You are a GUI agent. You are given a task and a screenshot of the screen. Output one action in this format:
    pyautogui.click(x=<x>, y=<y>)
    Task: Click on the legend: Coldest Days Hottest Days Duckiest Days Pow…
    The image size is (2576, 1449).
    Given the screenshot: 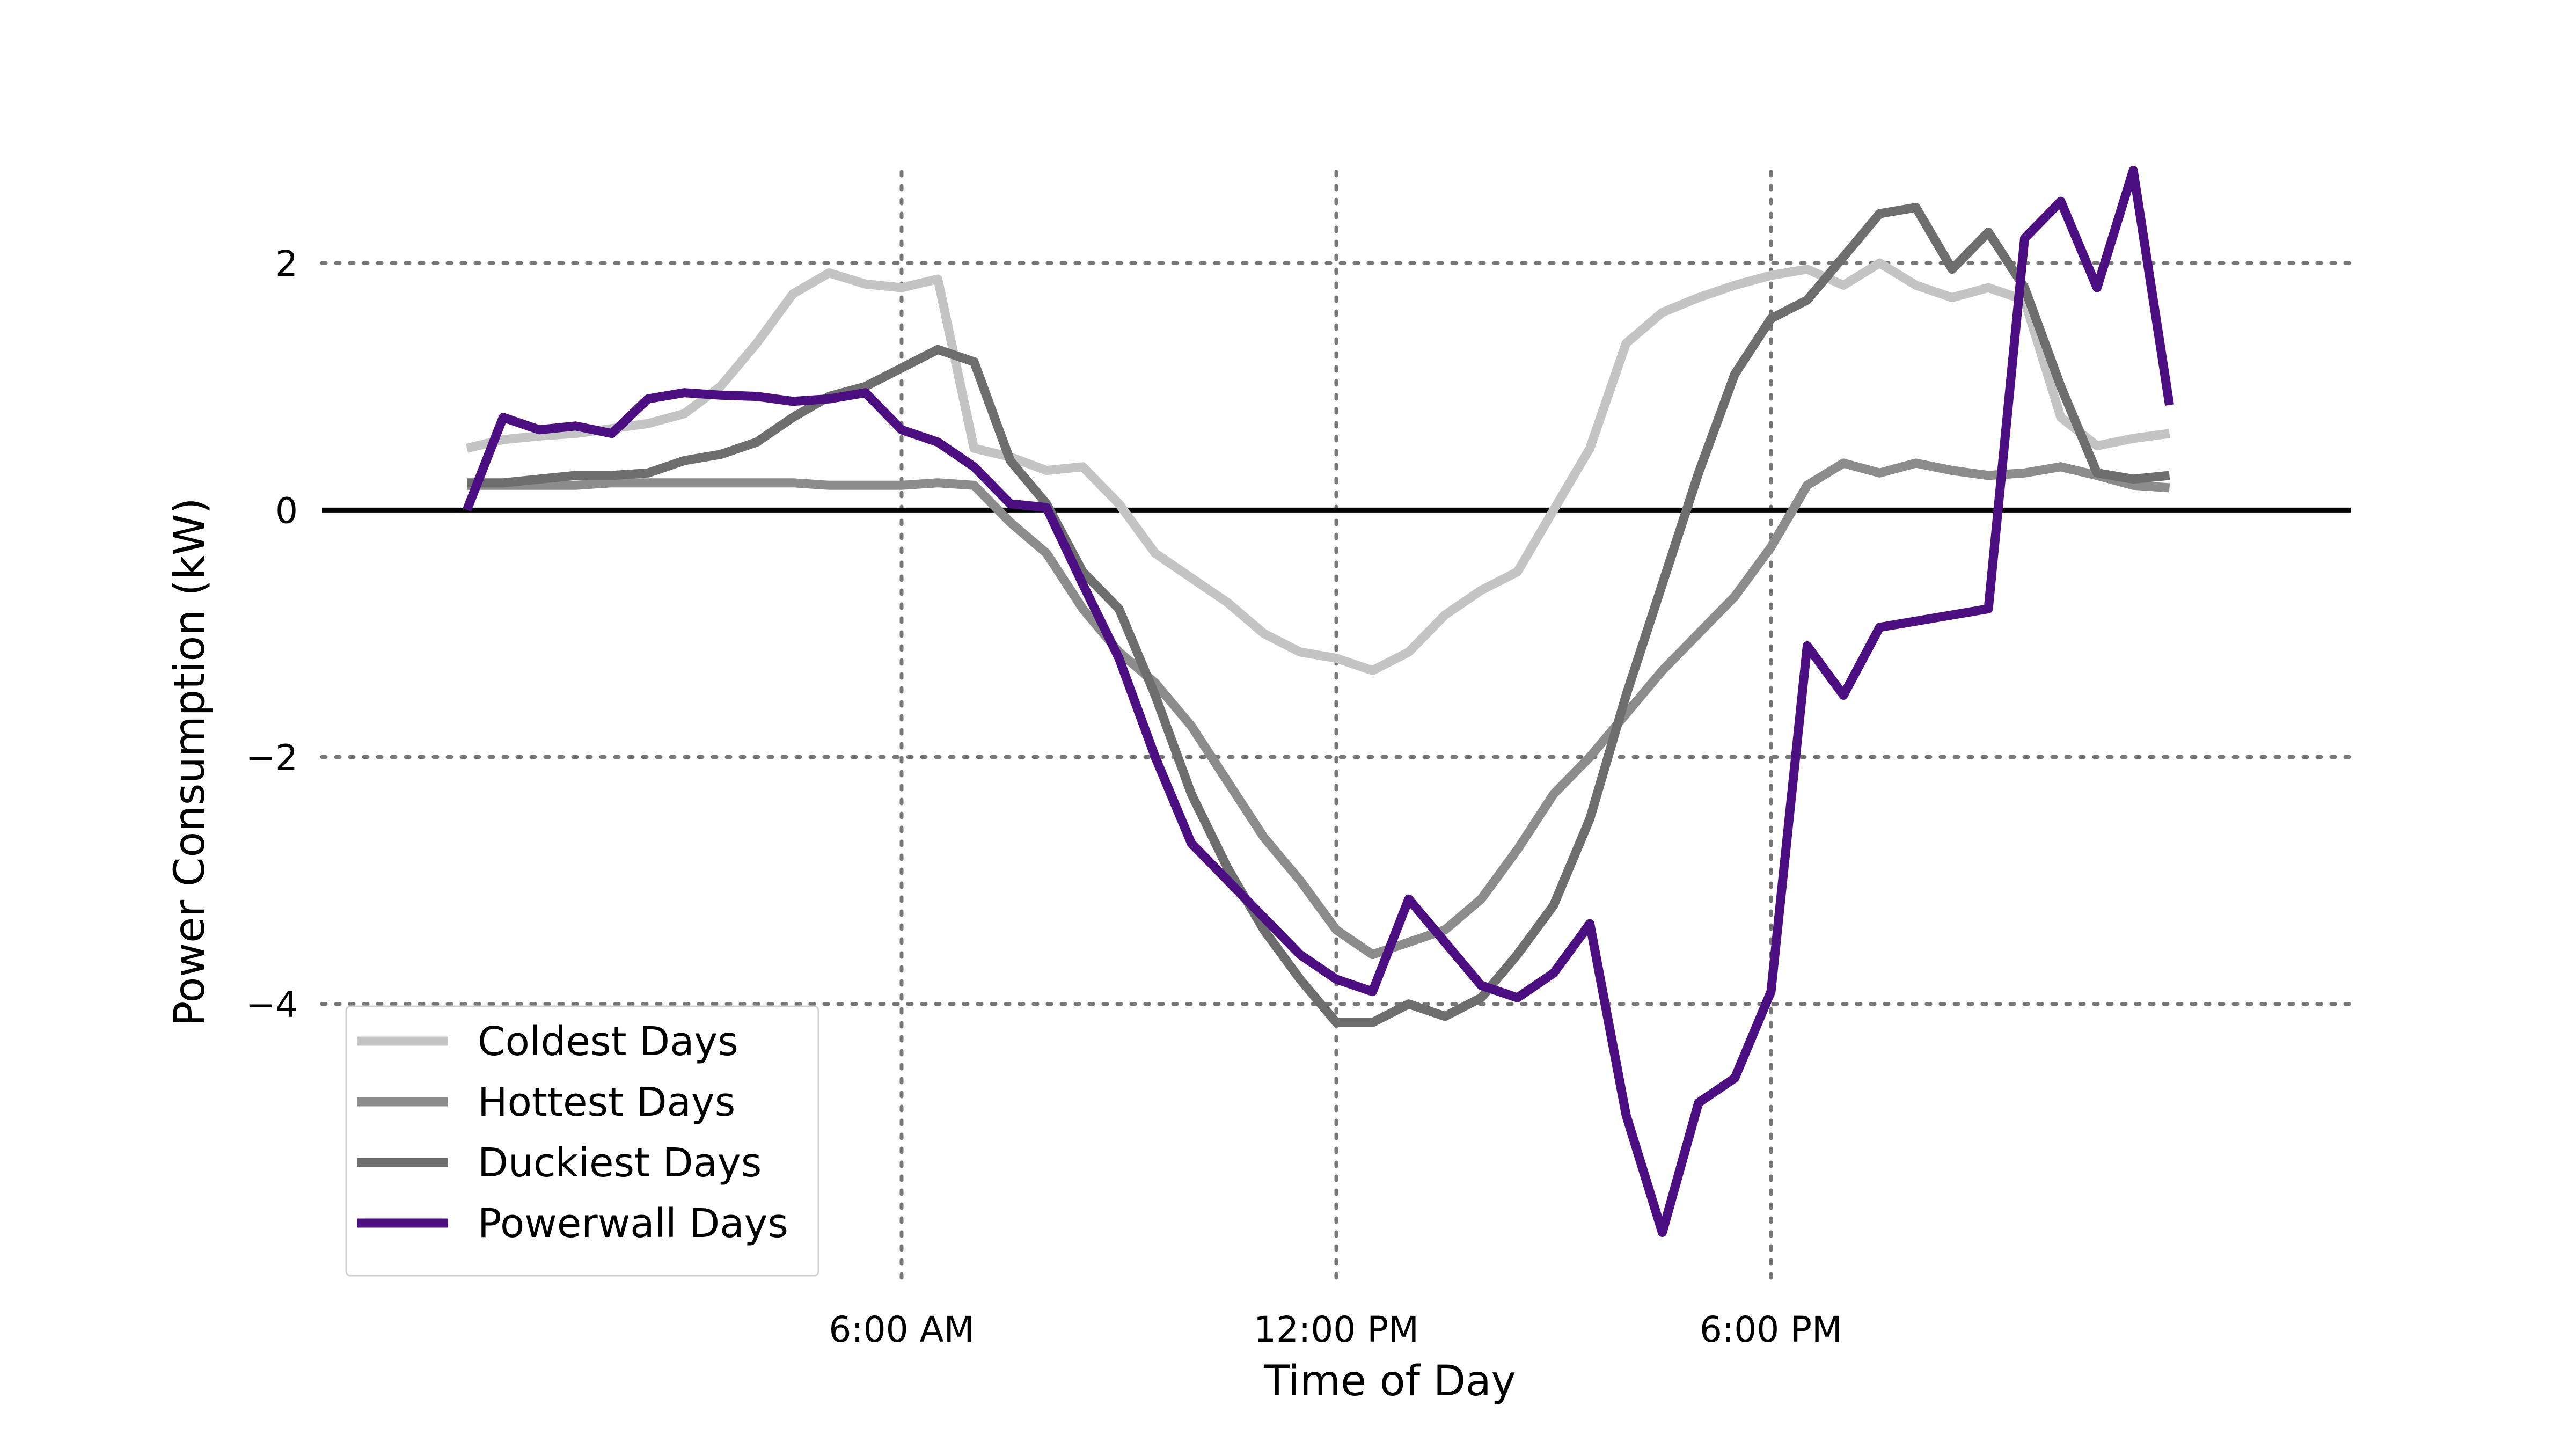 What is the action you would take?
    pyautogui.click(x=582, y=1141)
    